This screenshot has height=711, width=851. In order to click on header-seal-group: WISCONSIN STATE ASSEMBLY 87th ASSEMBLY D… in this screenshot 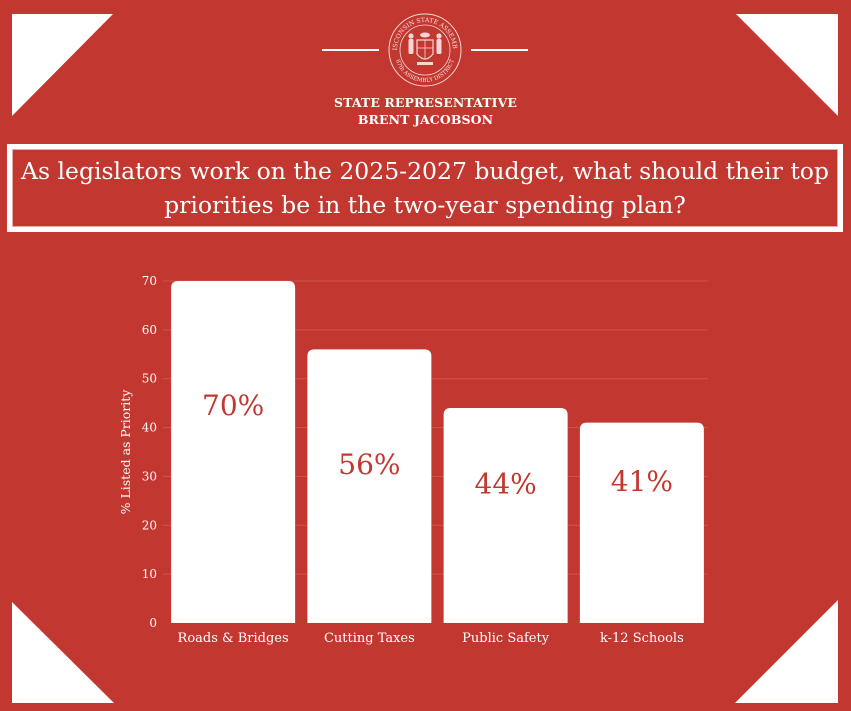, I will do `click(425, 51)`.